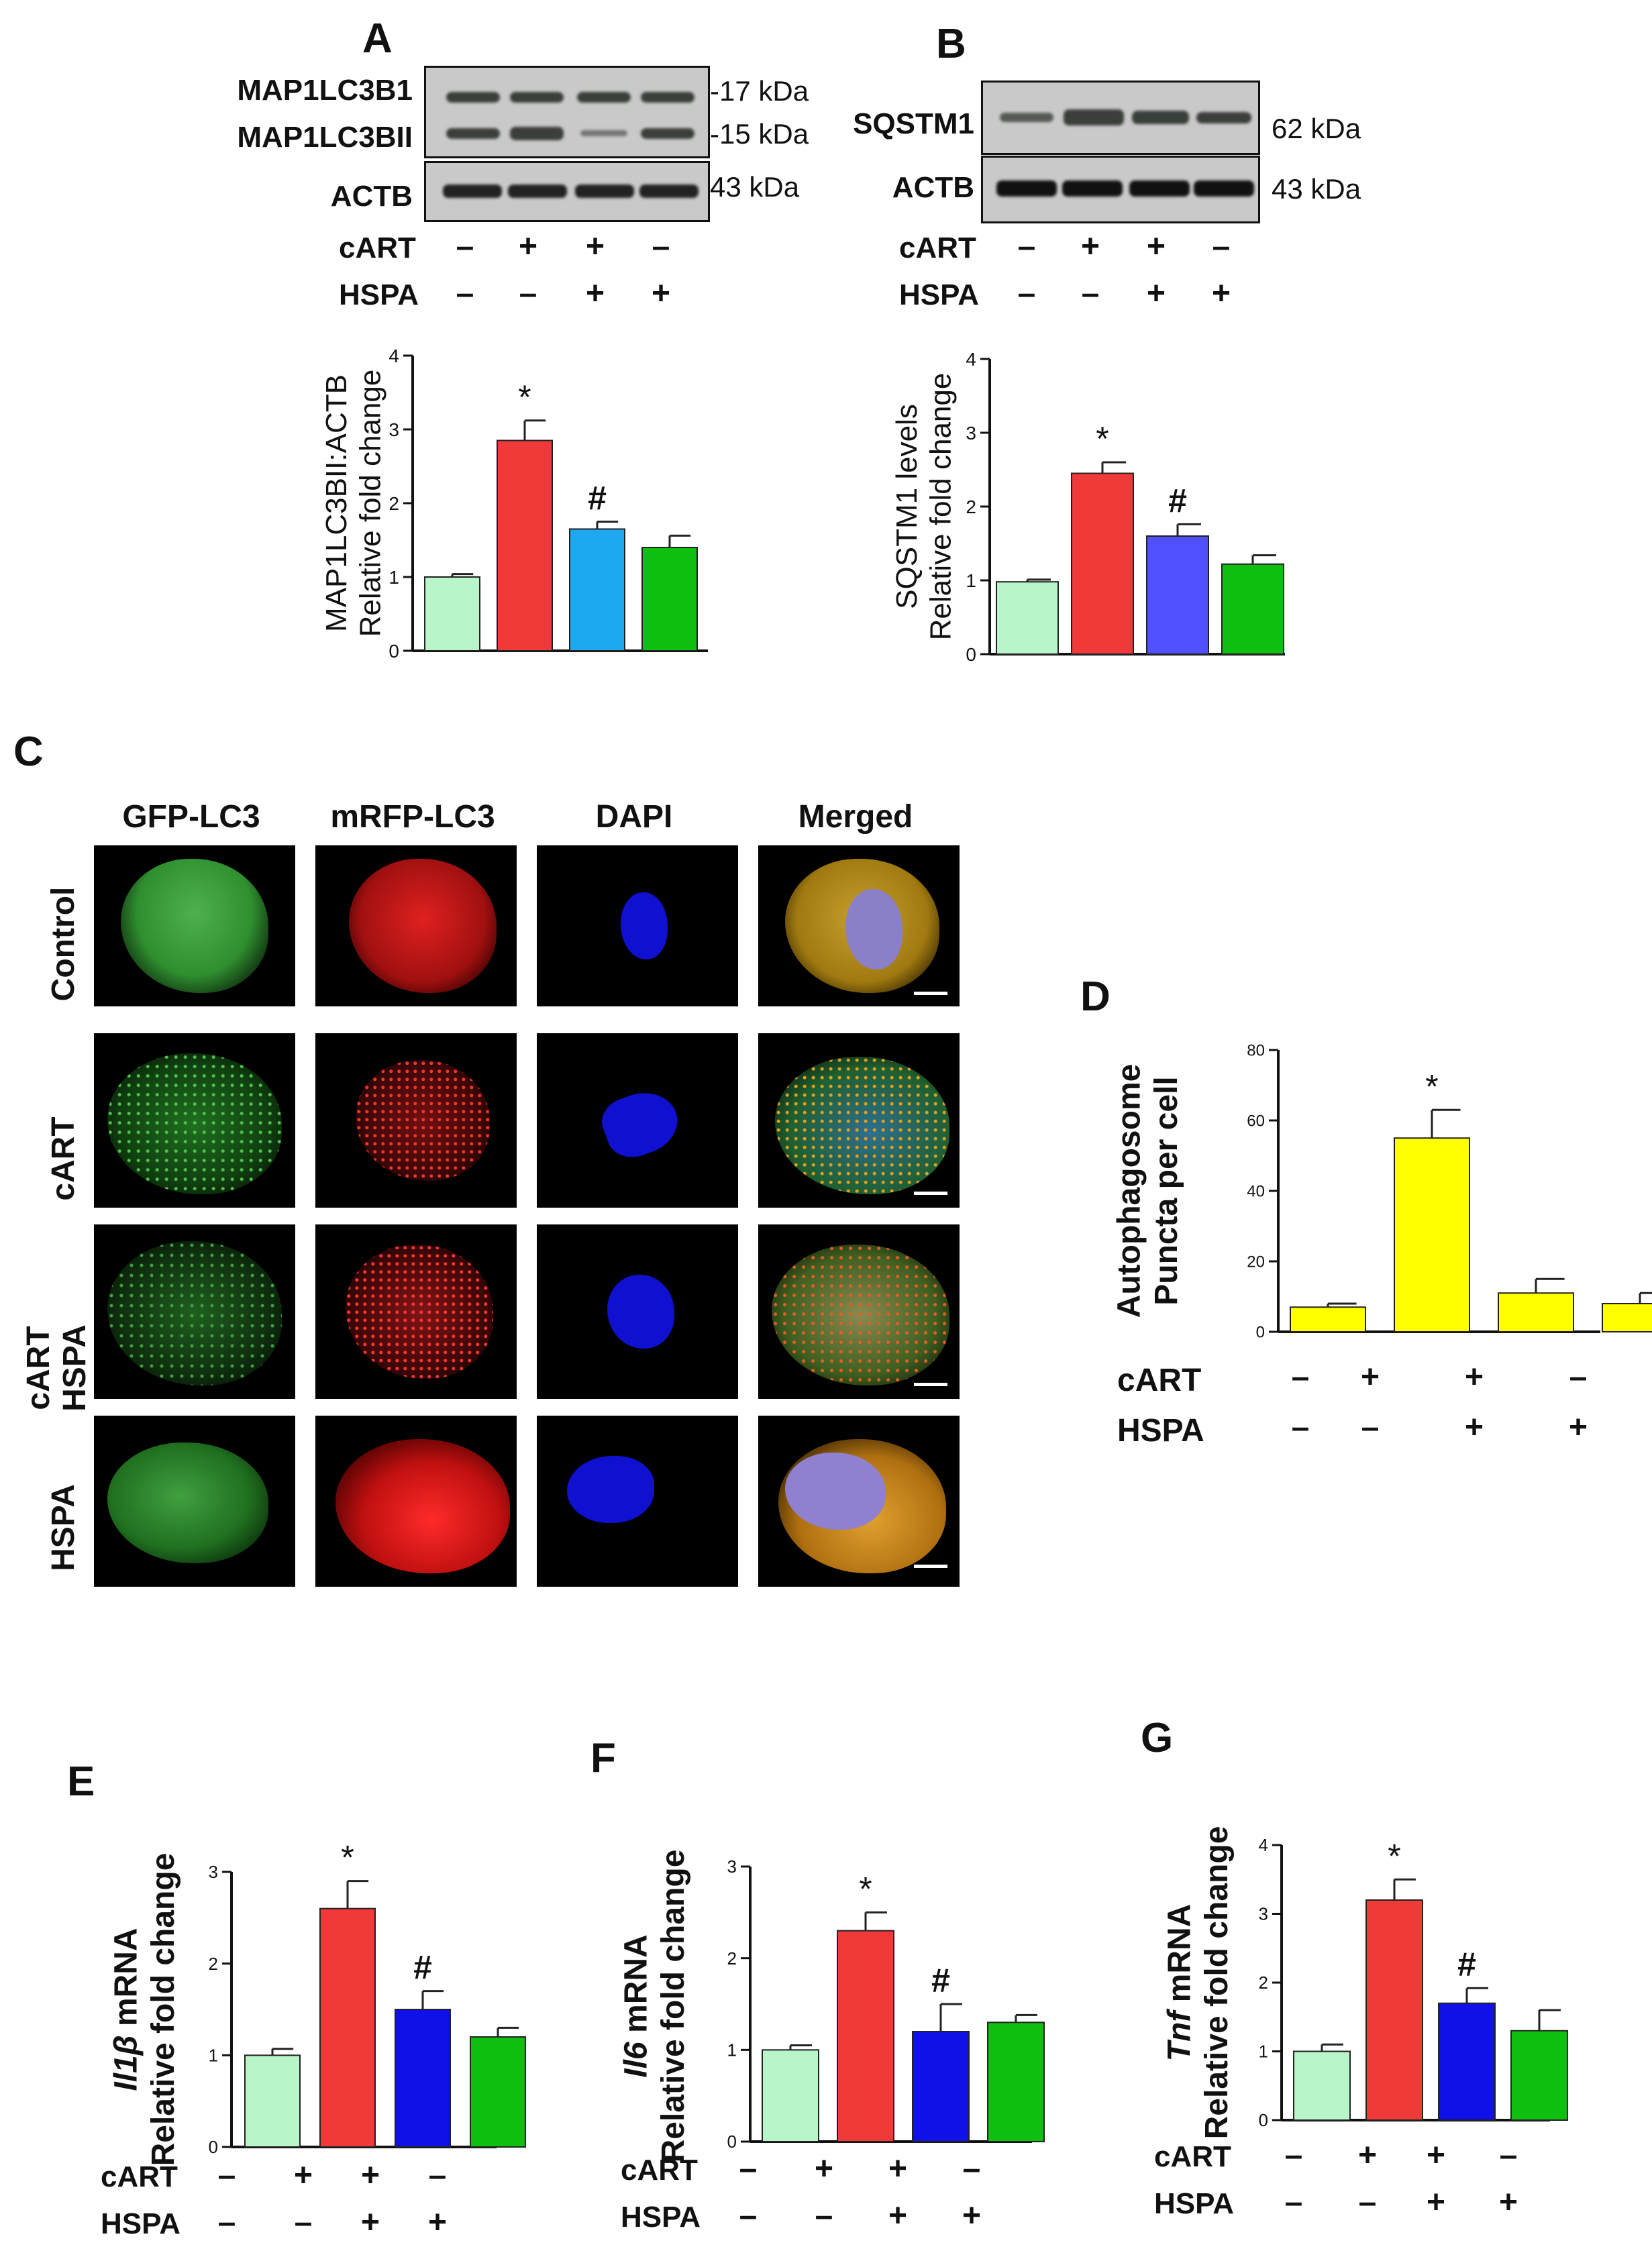 The height and width of the screenshot is (2257, 1652). Describe the element at coordinates (748, 2216) in the screenshot. I see `sign-f-hspa-1: –` at that location.